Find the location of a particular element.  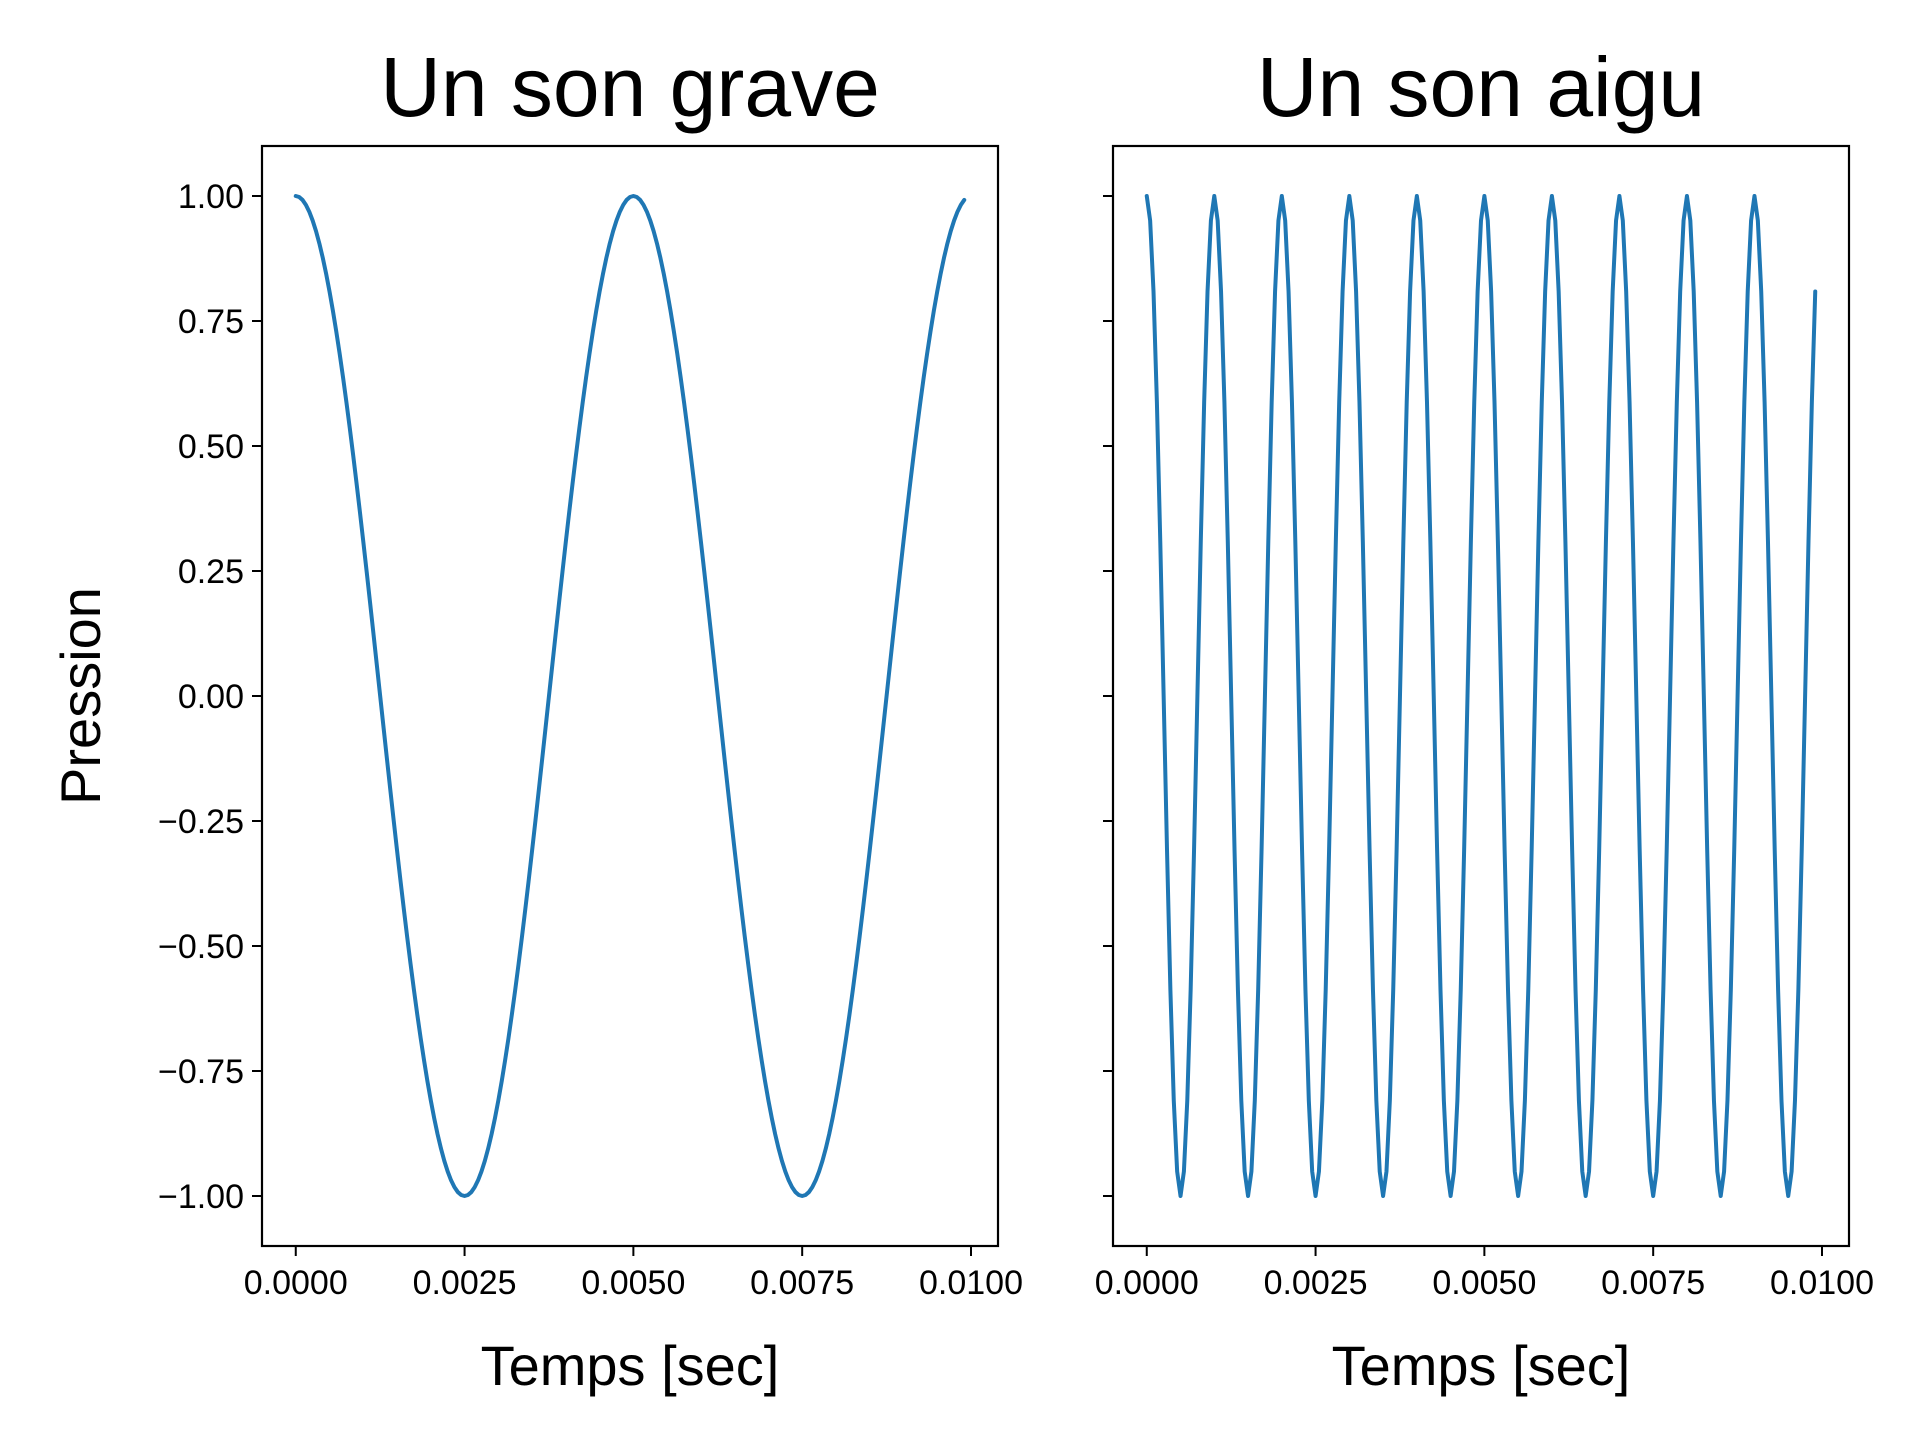

y-tick-label: −0.75 is located at coordinates (201, 1072).